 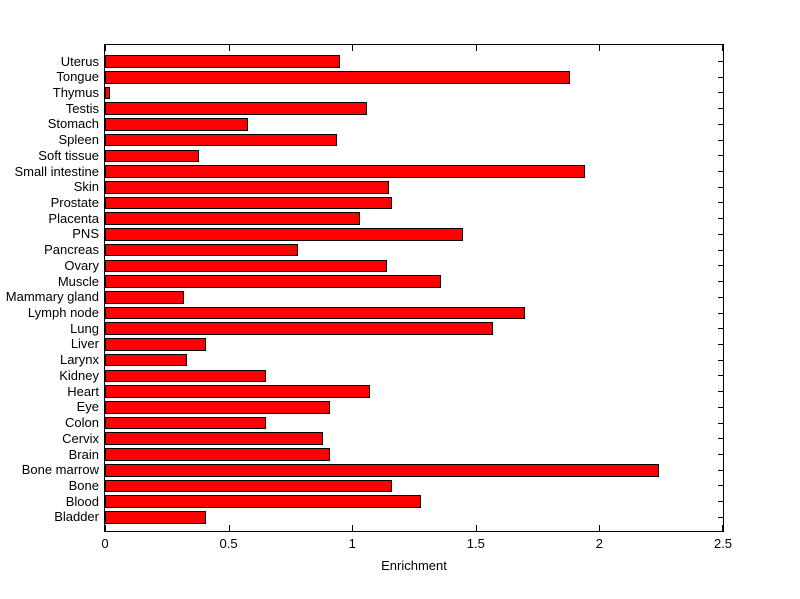 I want to click on category-label: Liver, so click(x=84, y=344).